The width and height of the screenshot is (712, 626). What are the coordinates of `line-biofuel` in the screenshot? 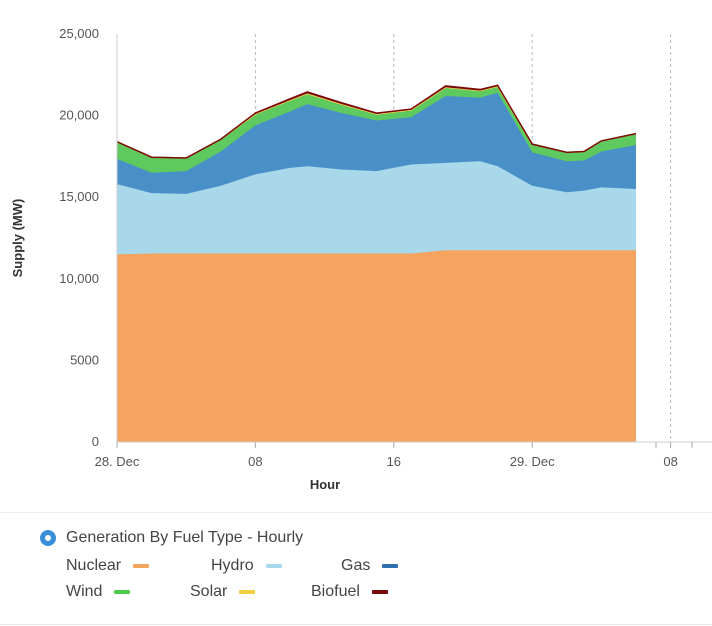 It's located at (376, 121).